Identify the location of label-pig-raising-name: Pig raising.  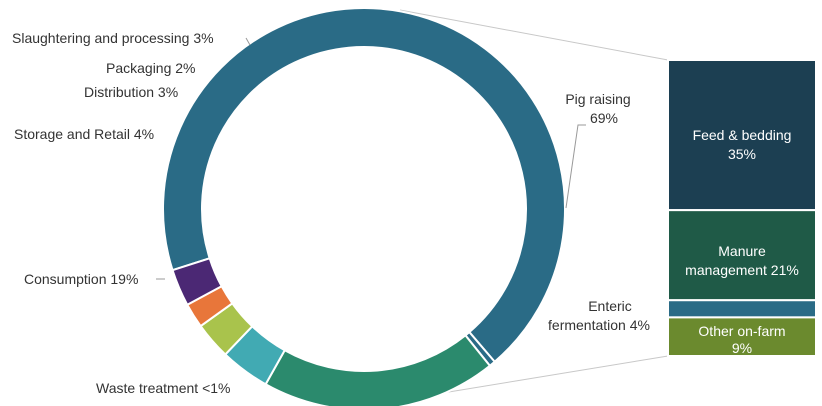
(597, 99).